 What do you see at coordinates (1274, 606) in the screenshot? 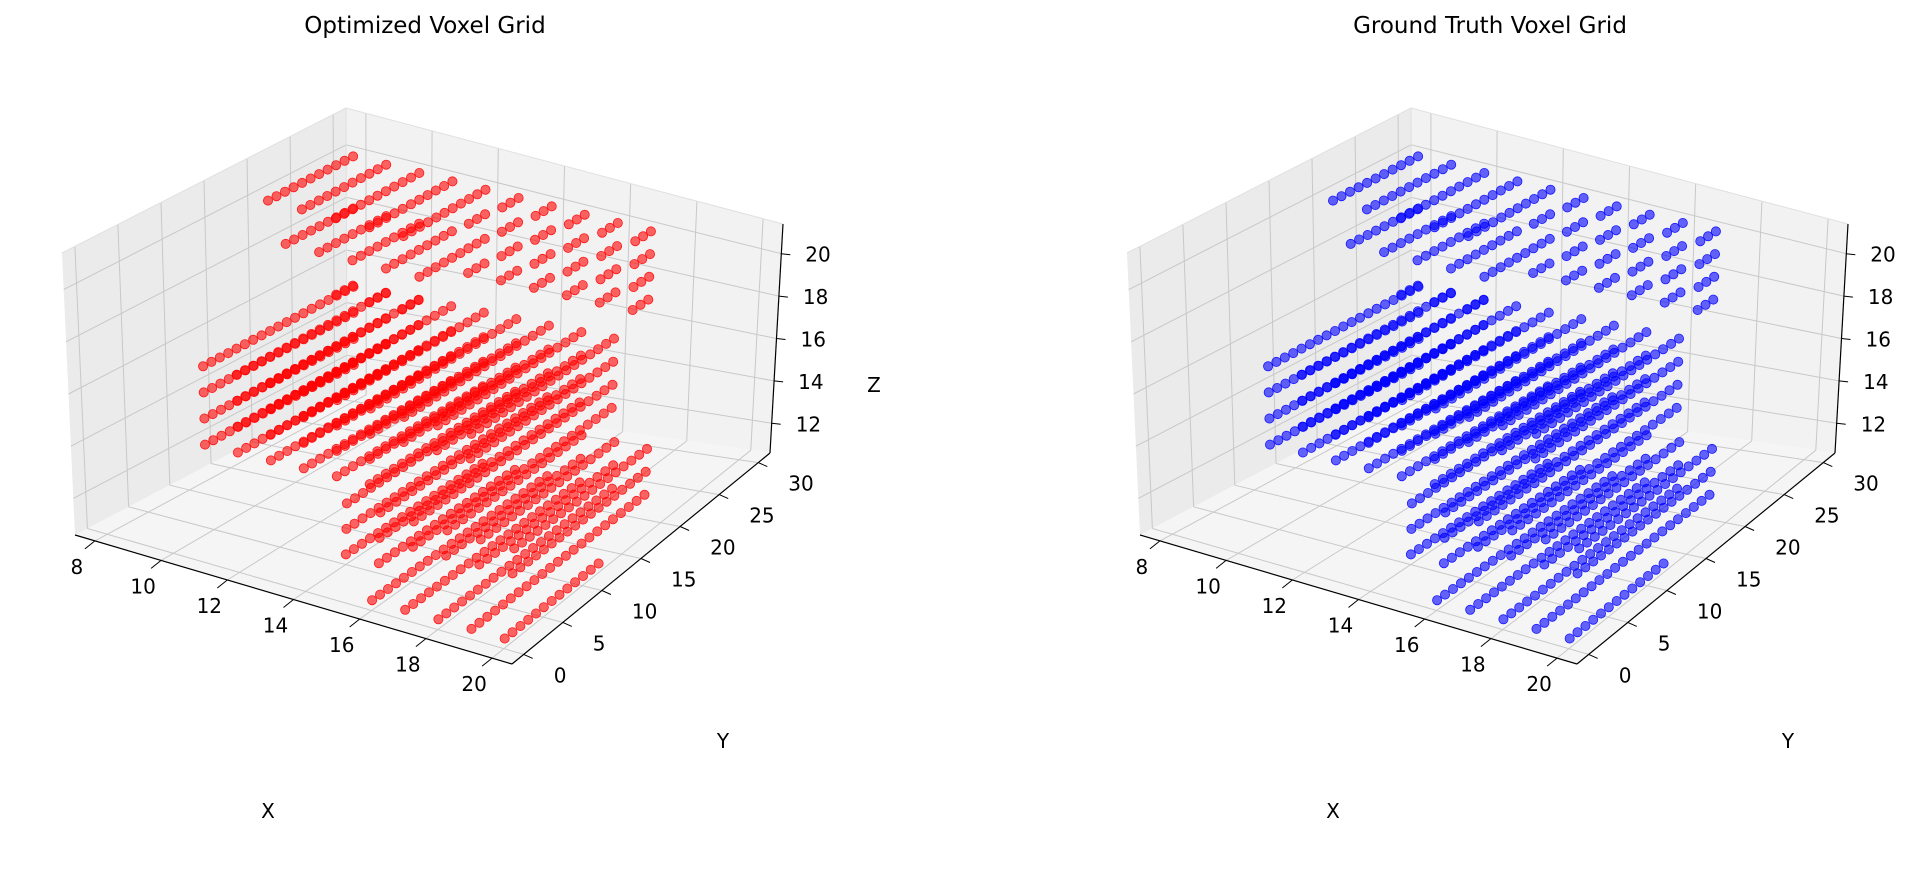
I see `x-tick-label: 12` at bounding box center [1274, 606].